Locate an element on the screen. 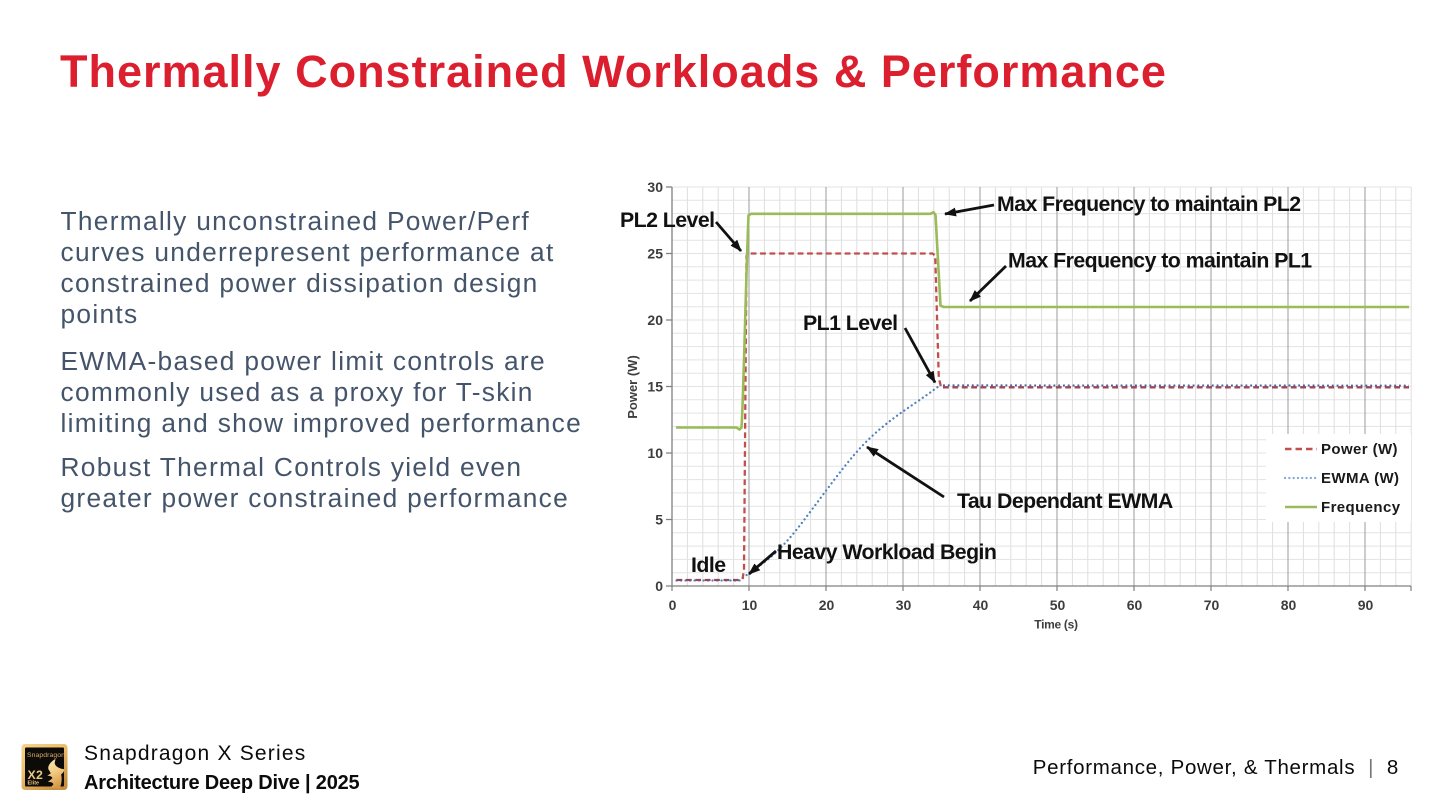 The height and width of the screenshot is (810, 1440). svg-text: Tau Dependant EWMA is located at coordinates (1065, 501).